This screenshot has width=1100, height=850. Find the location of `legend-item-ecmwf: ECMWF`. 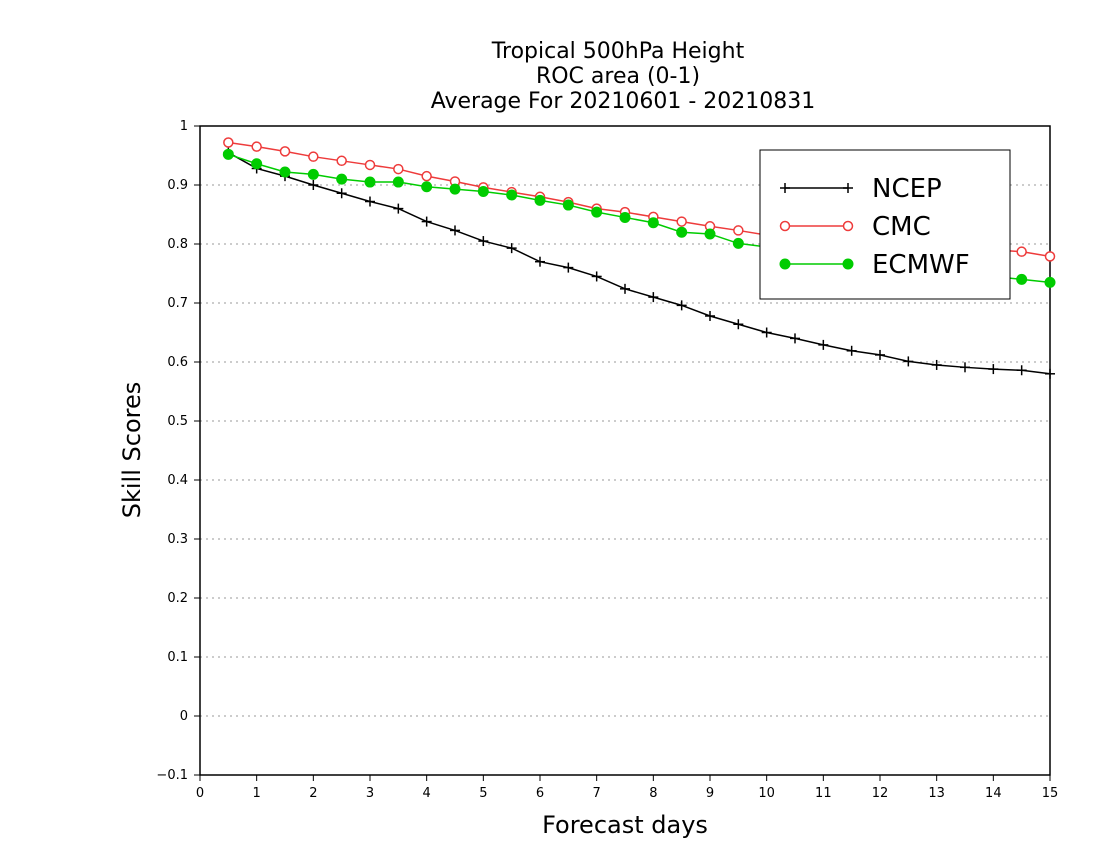

legend-item-ecmwf: ECMWF is located at coordinates (874, 265).